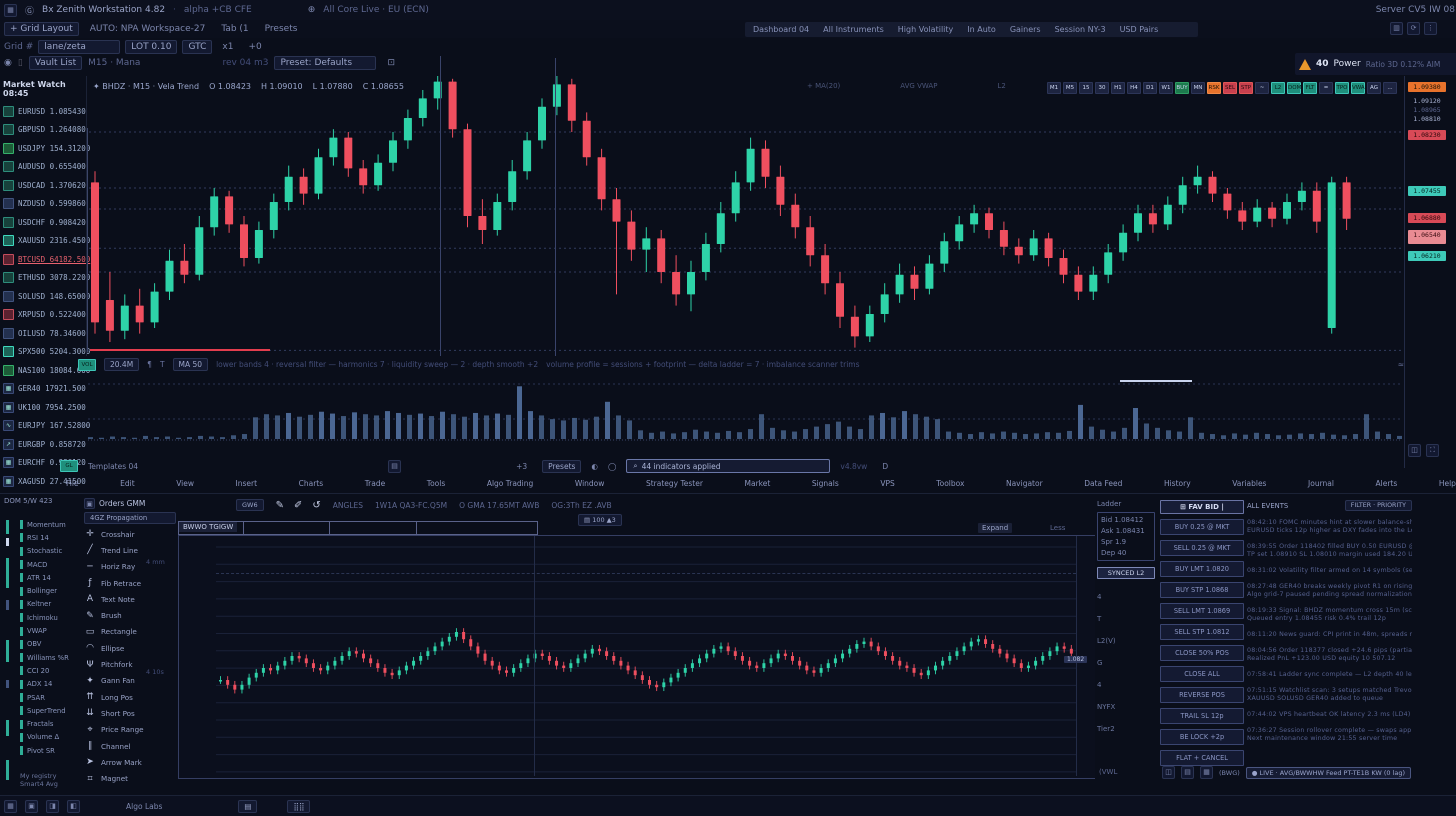 This screenshot has width=1456, height=816. What do you see at coordinates (43, 204) in the screenshot?
I see `watchlist-row: NZDUSD 0.599860` at bounding box center [43, 204].